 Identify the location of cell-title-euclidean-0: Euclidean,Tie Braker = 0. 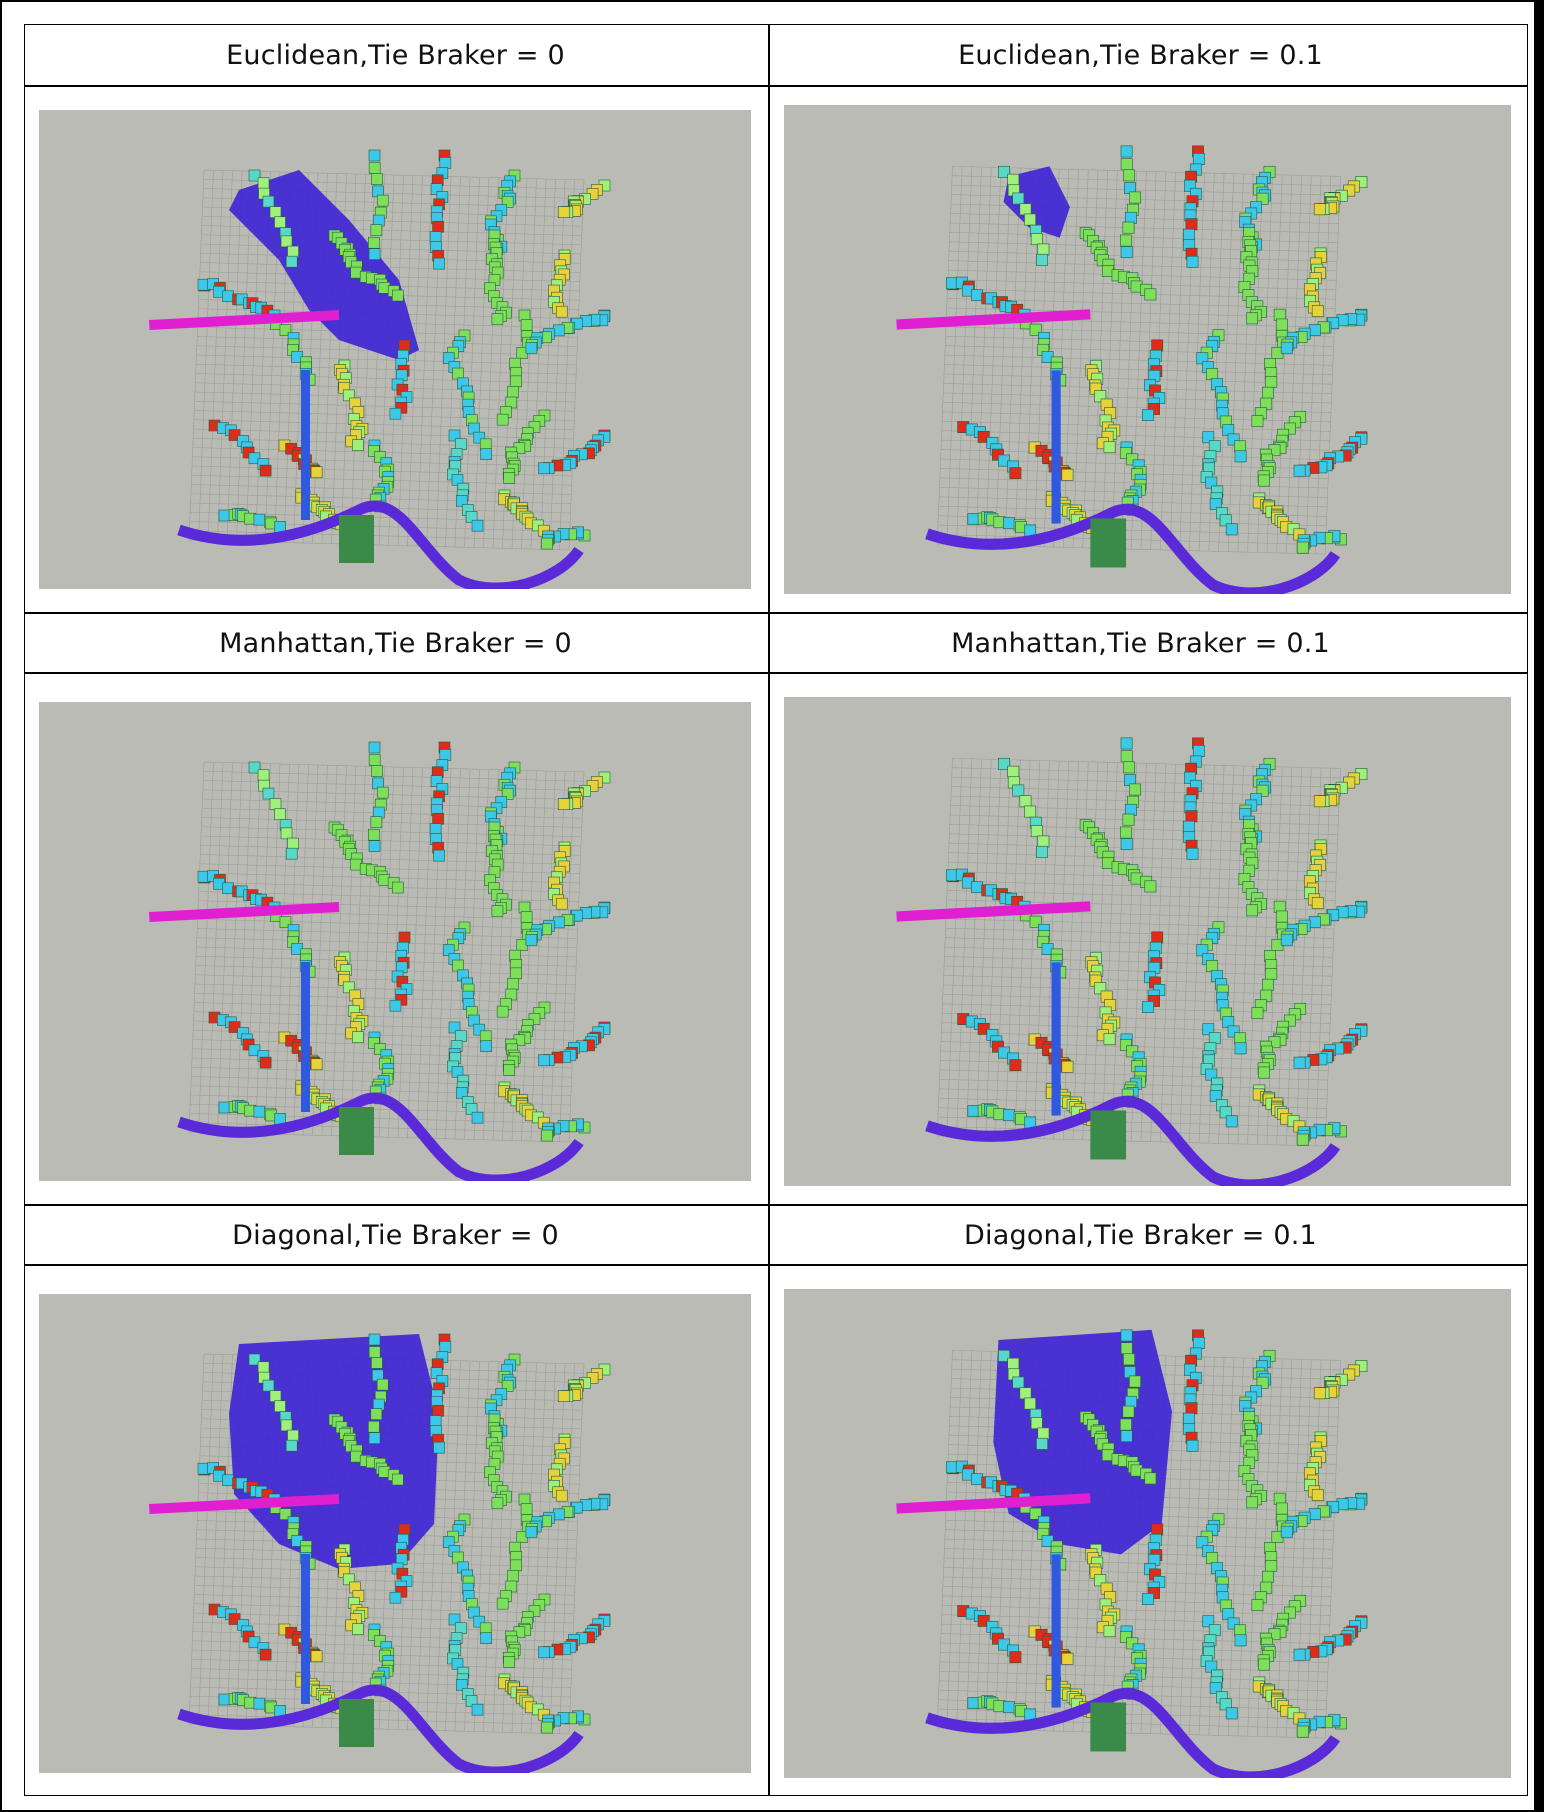
(395, 55).